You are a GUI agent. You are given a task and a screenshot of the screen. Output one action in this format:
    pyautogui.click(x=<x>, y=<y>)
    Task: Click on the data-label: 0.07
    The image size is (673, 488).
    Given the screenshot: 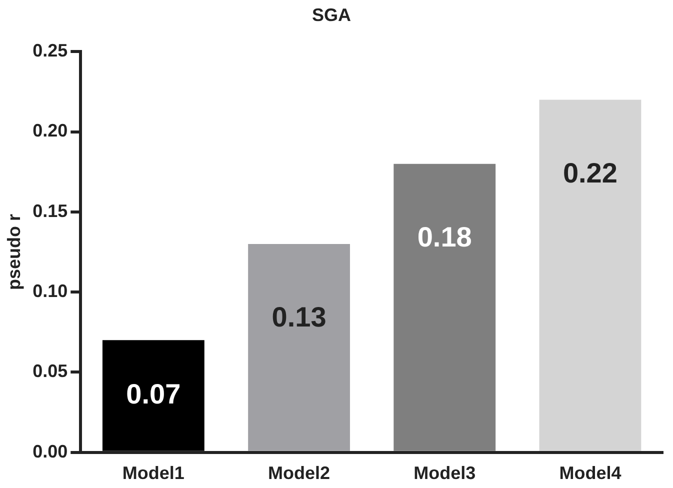 What is the action you would take?
    pyautogui.click(x=153, y=394)
    